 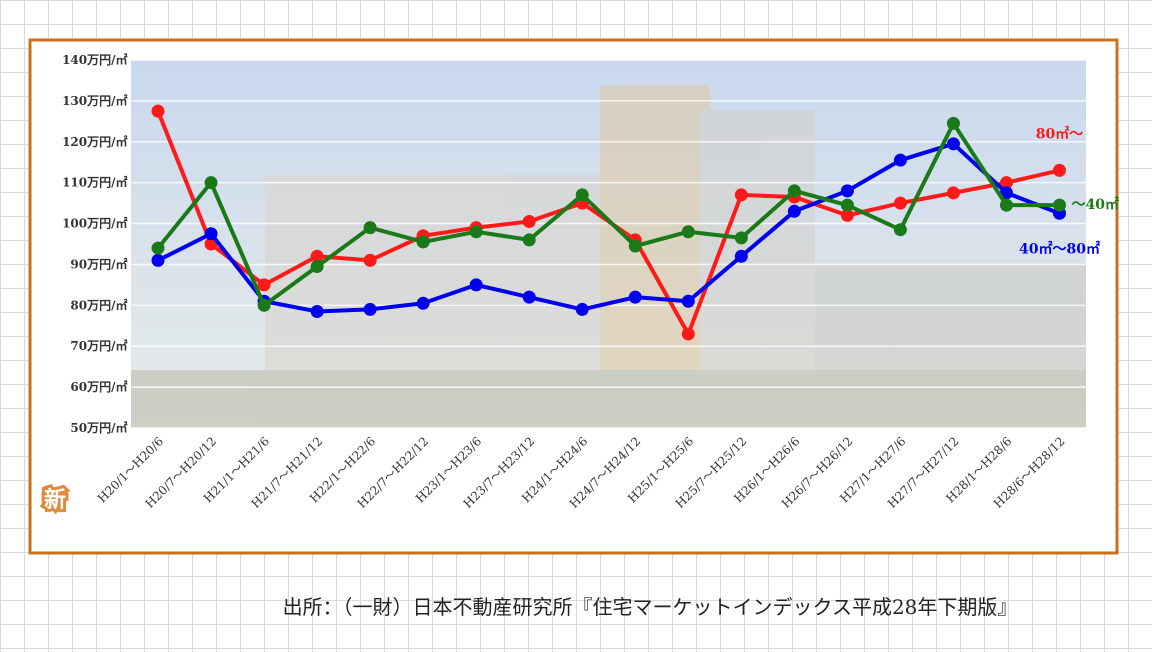 What do you see at coordinates (94, 141) in the screenshot?
I see `y-tick-label: 120万円/㎡` at bounding box center [94, 141].